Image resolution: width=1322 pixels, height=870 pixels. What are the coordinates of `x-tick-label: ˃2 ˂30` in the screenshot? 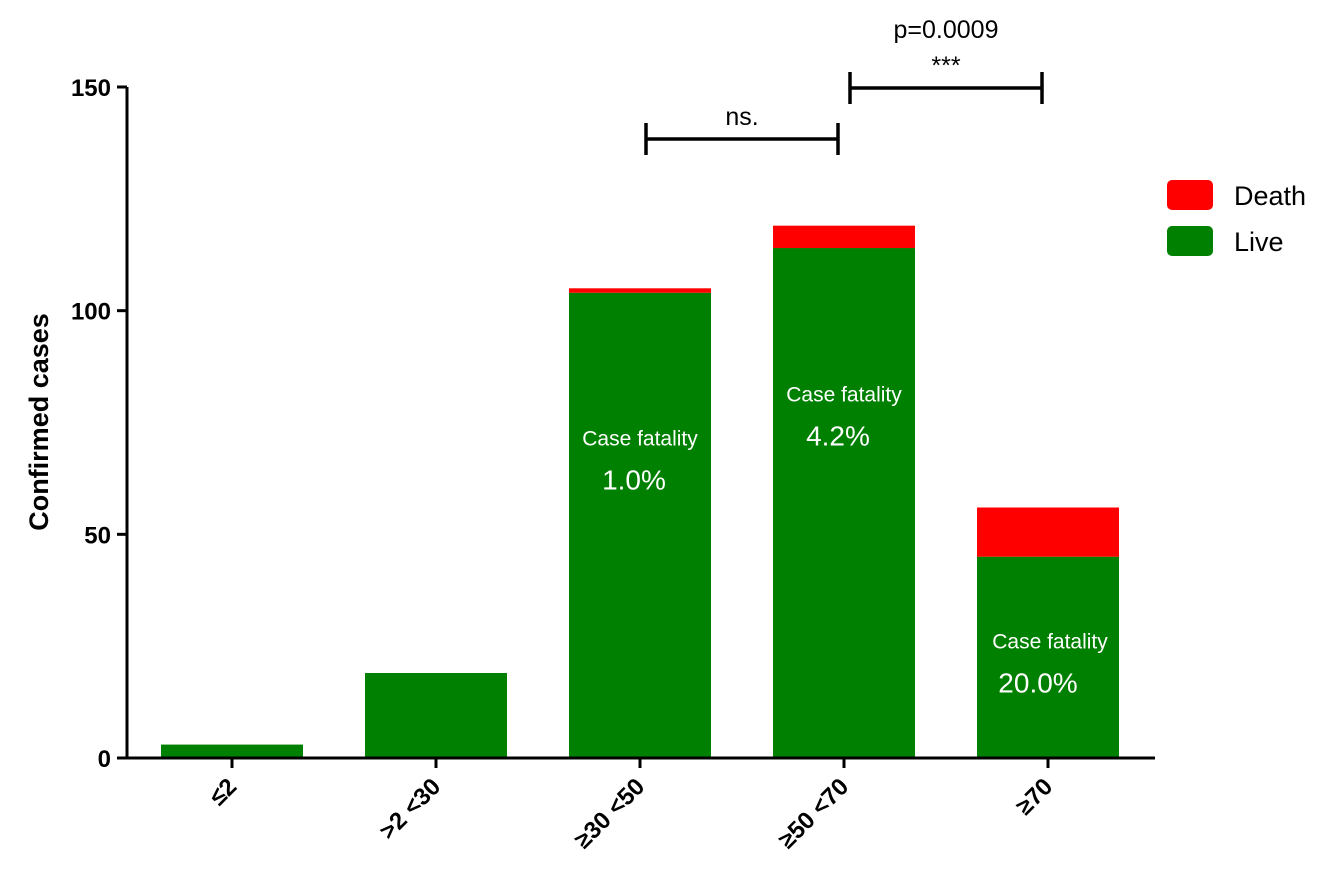 It's located at (410, 809).